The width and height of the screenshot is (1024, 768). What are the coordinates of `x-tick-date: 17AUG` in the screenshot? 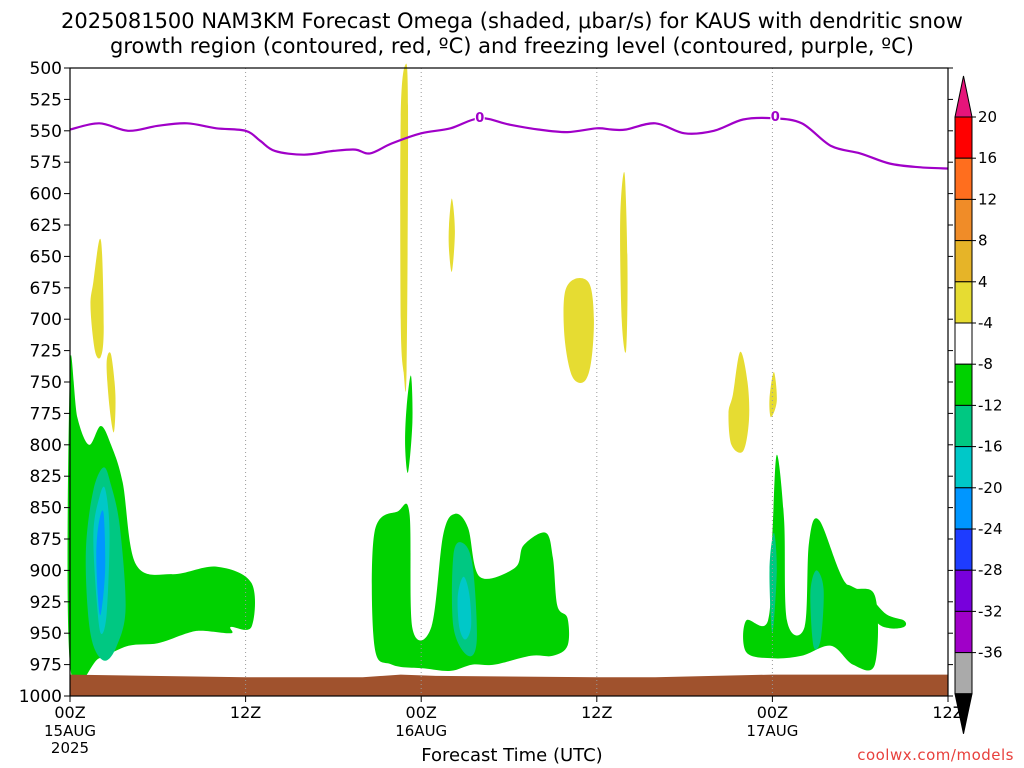 It's located at (772, 731).